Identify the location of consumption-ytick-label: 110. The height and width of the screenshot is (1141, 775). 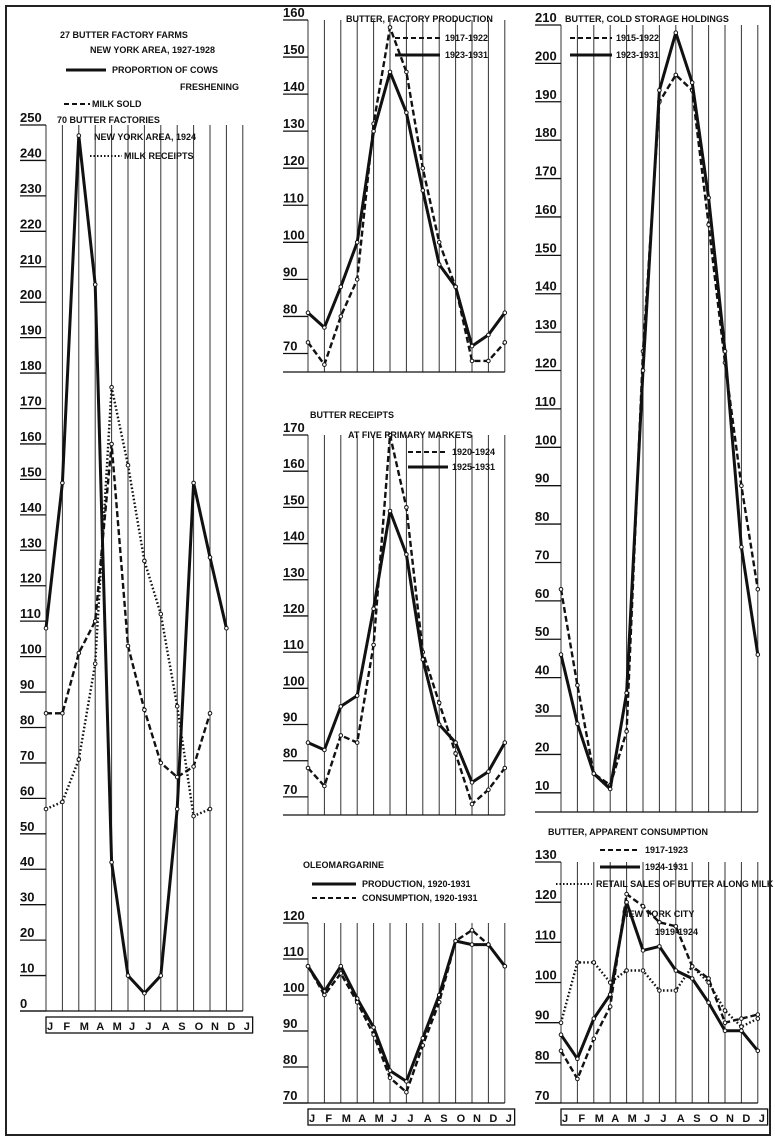
(545, 934).